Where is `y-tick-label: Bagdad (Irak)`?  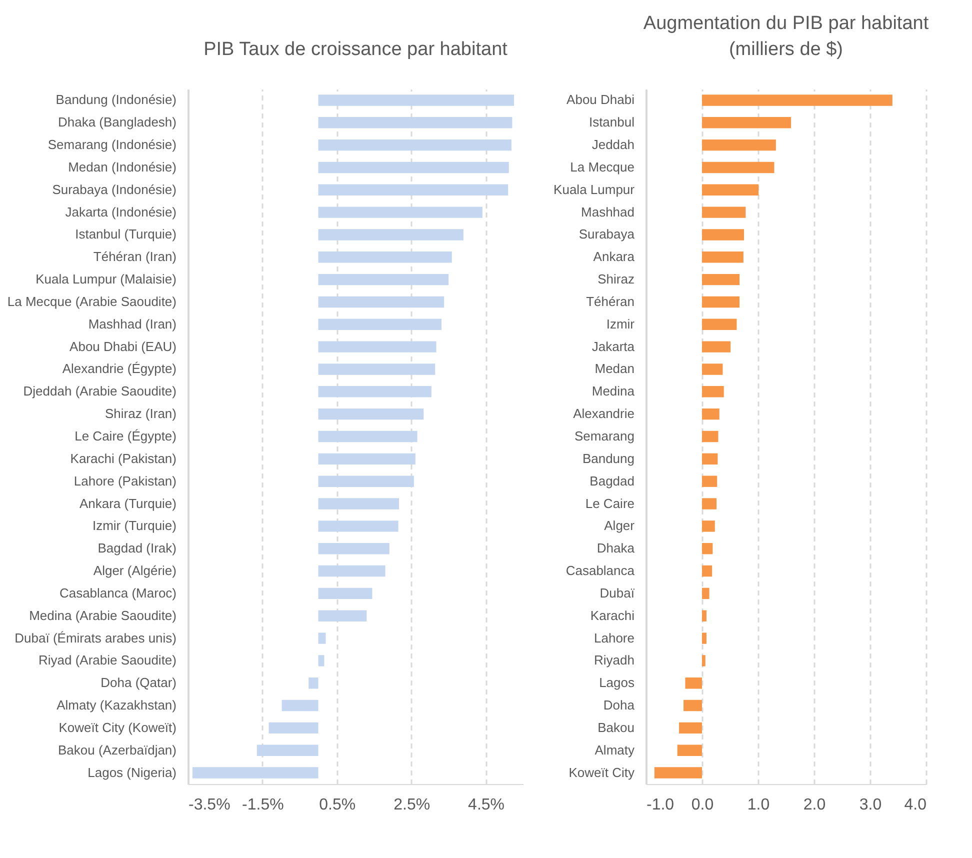
y-tick-label: Bagdad (Irak) is located at coordinates (137, 548).